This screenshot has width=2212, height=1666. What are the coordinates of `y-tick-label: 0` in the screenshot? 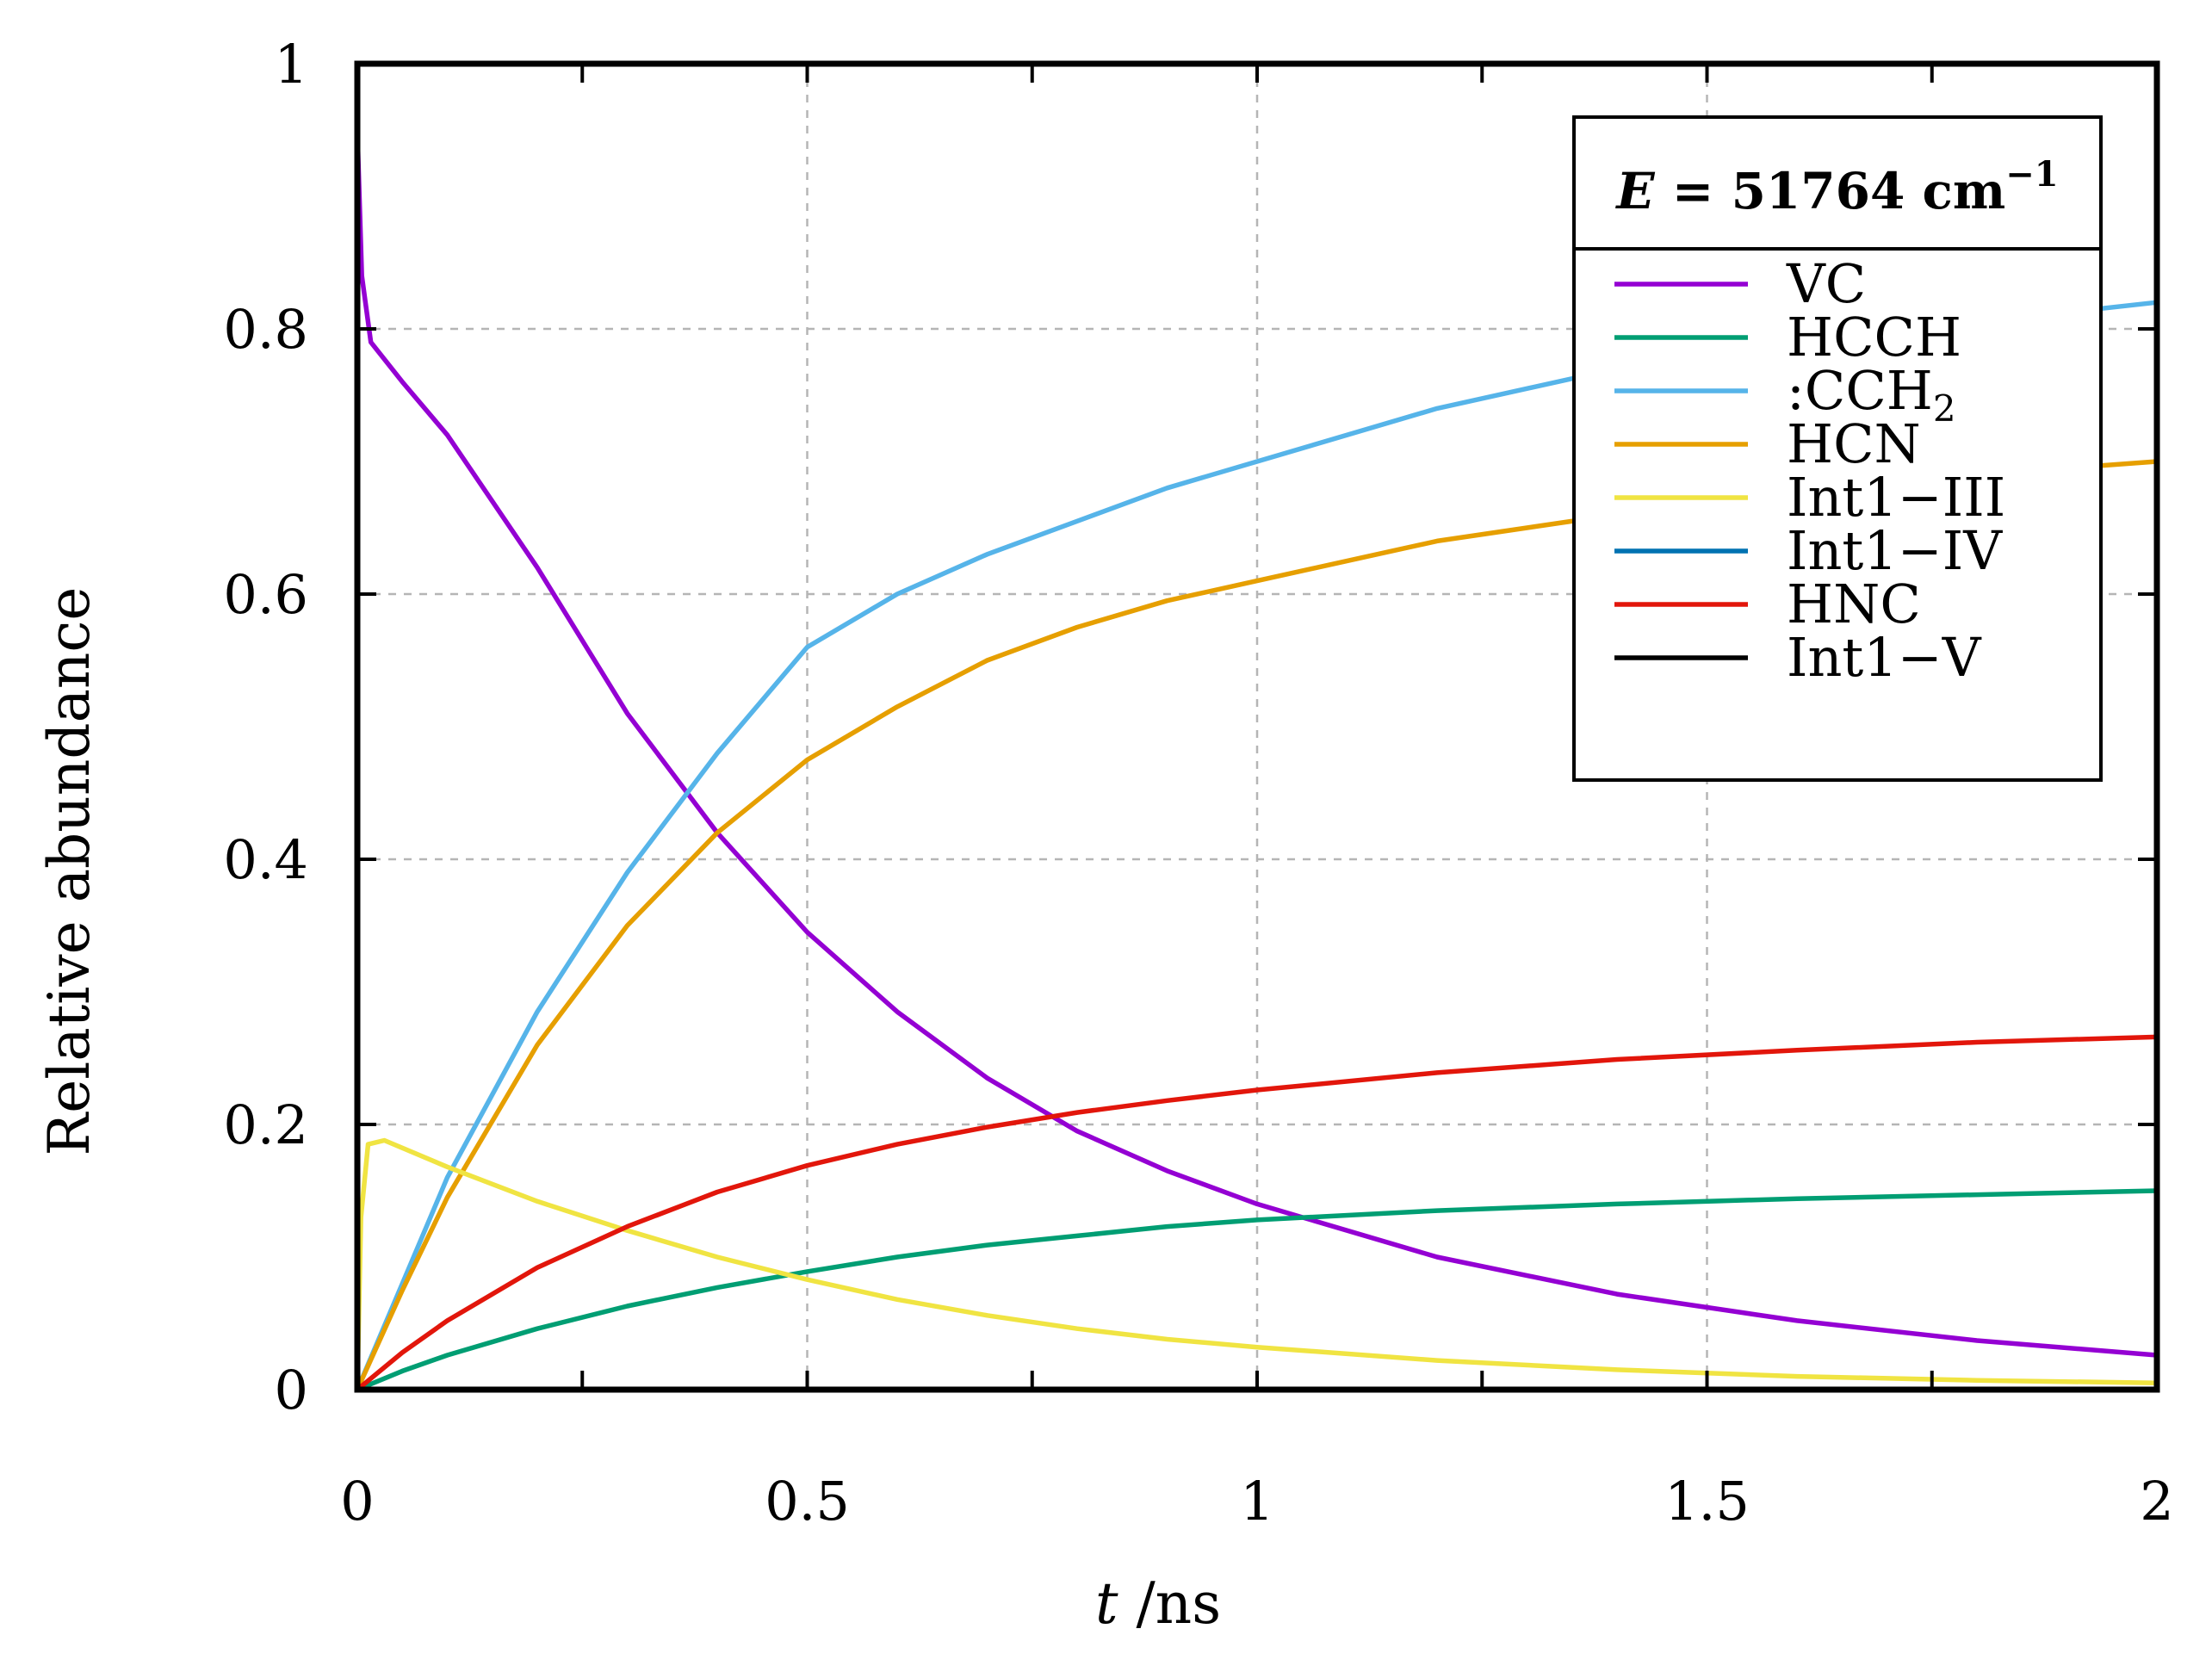 It's located at (291, 1390).